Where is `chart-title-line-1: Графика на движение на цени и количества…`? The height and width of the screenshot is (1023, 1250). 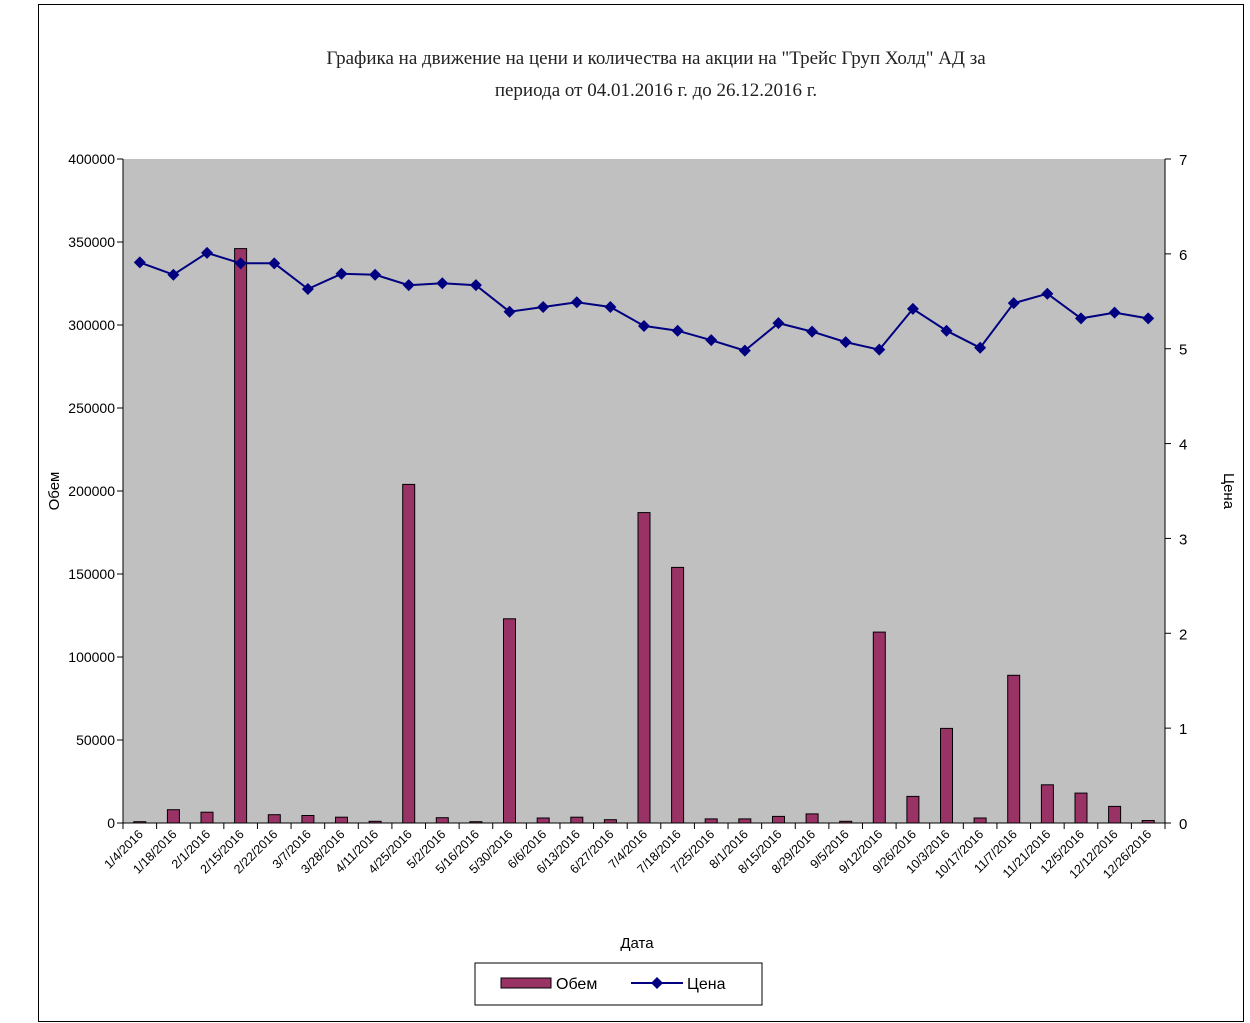
chart-title-line-1: Графика на движение на цени и количества… is located at coordinates (656, 58).